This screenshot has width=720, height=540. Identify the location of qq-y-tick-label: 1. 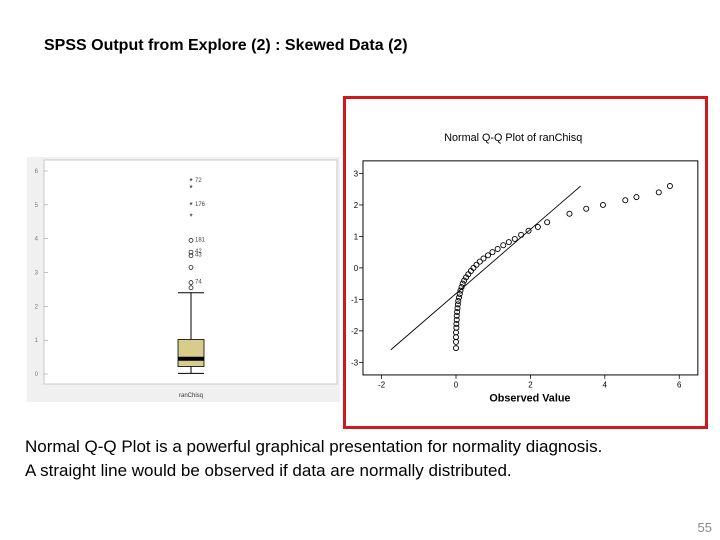
(356, 236).